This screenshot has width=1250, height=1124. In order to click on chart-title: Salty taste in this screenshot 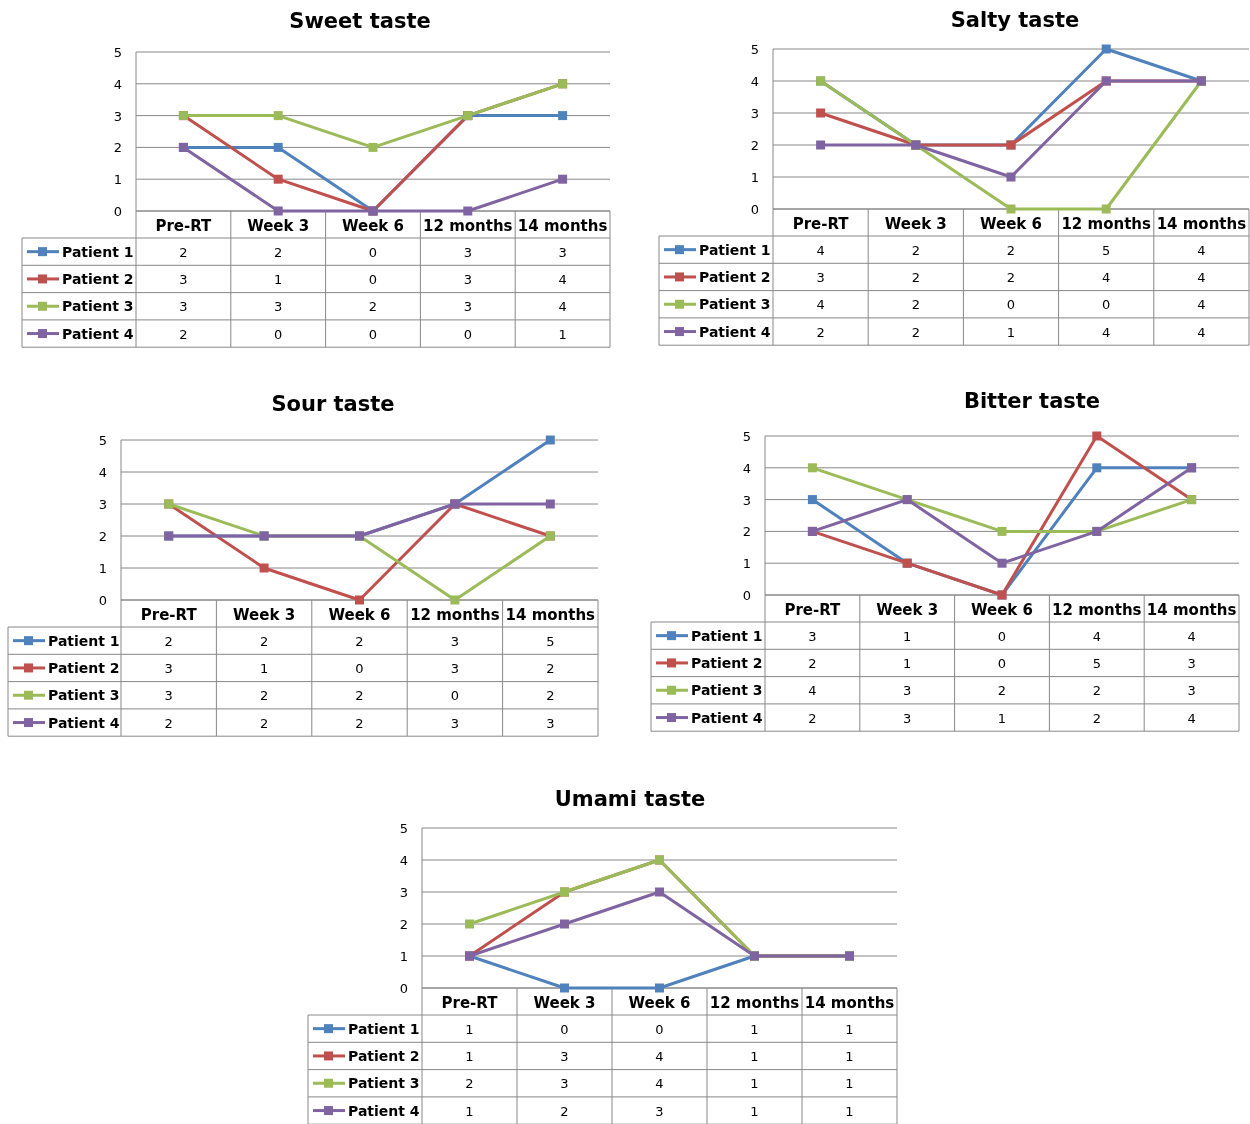, I will do `click(1015, 20)`.